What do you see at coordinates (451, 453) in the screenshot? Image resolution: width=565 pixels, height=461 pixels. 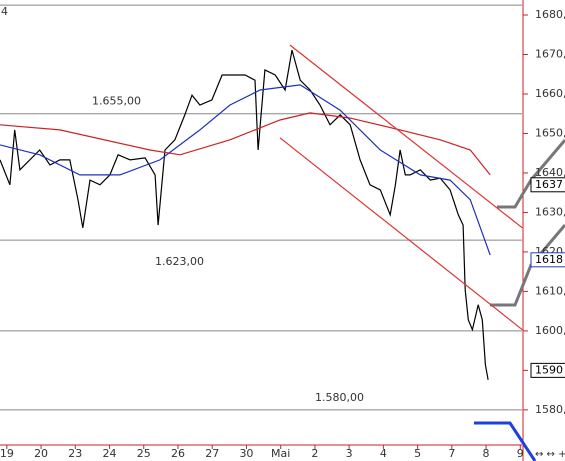 I see `x-tick-label: 7` at bounding box center [451, 453].